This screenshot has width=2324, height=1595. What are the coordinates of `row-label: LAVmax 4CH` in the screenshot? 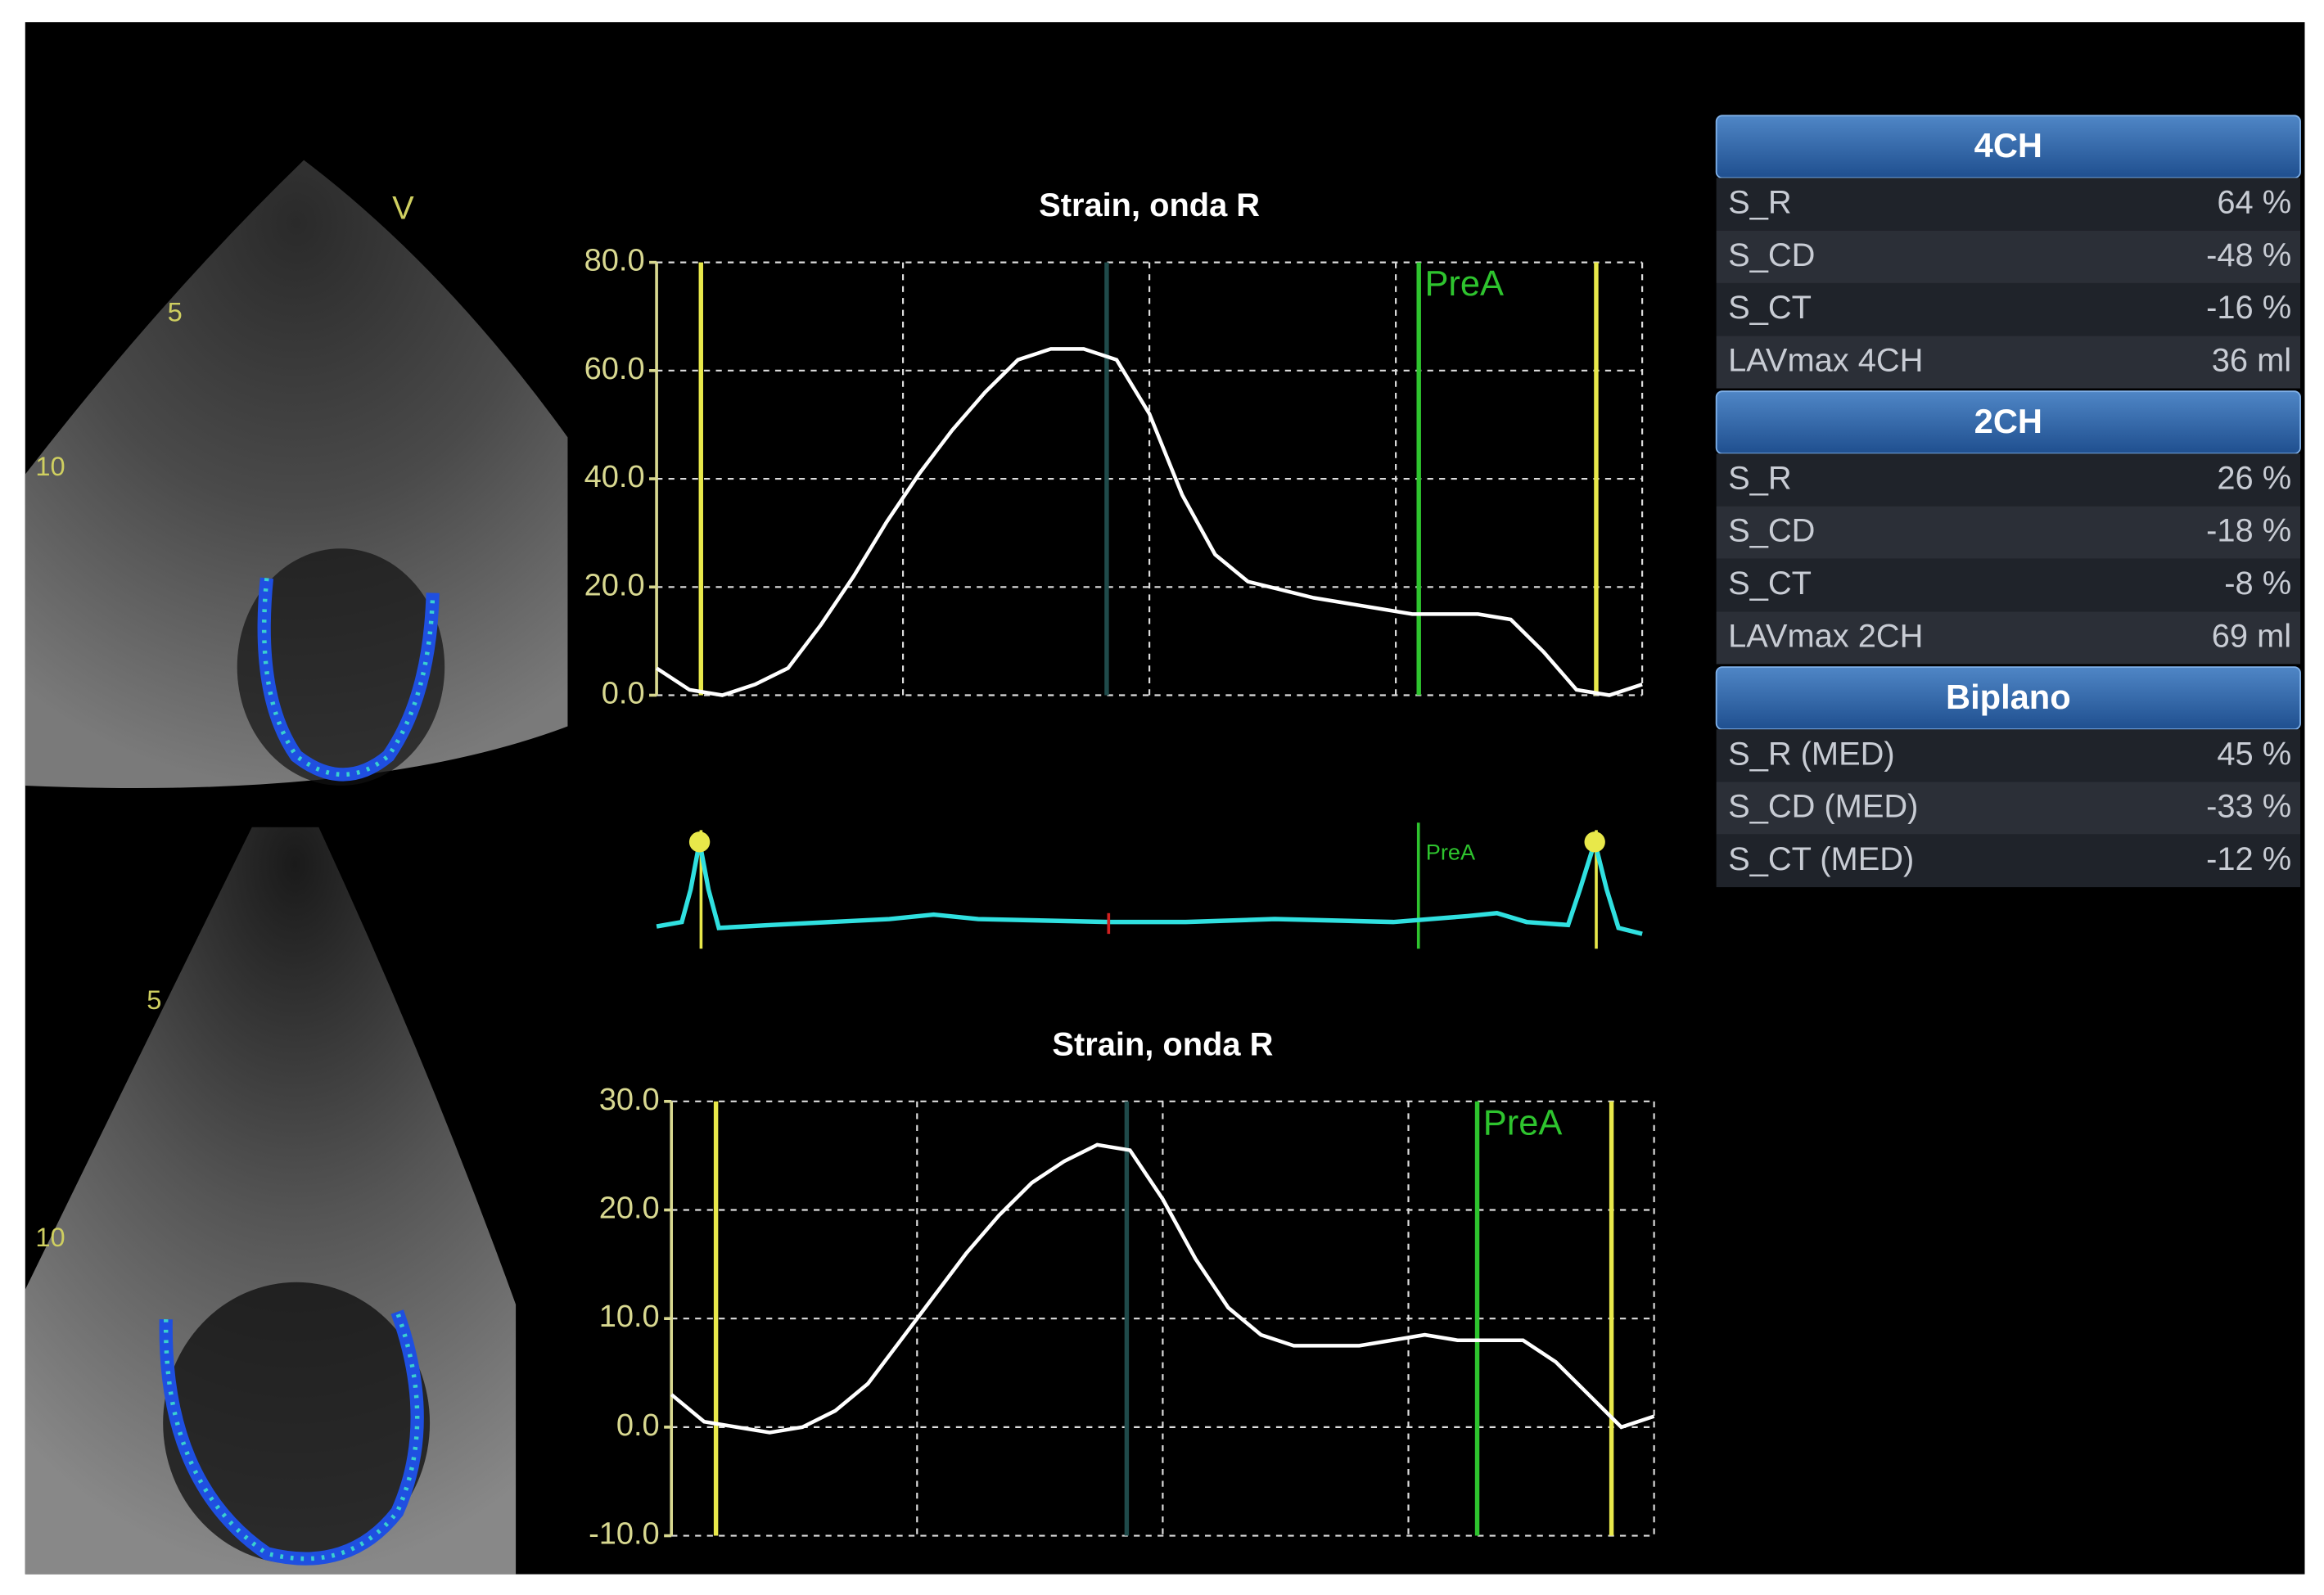 It's located at (1825, 360).